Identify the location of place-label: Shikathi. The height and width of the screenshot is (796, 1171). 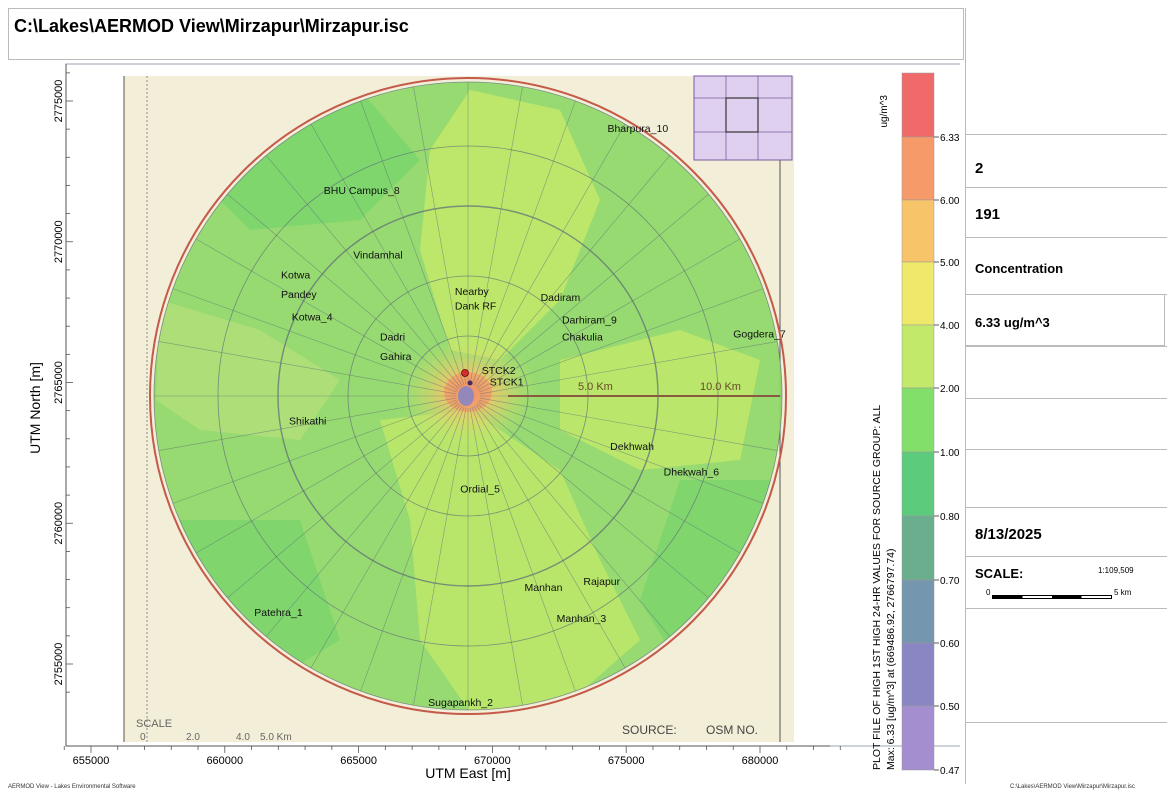
(307, 422).